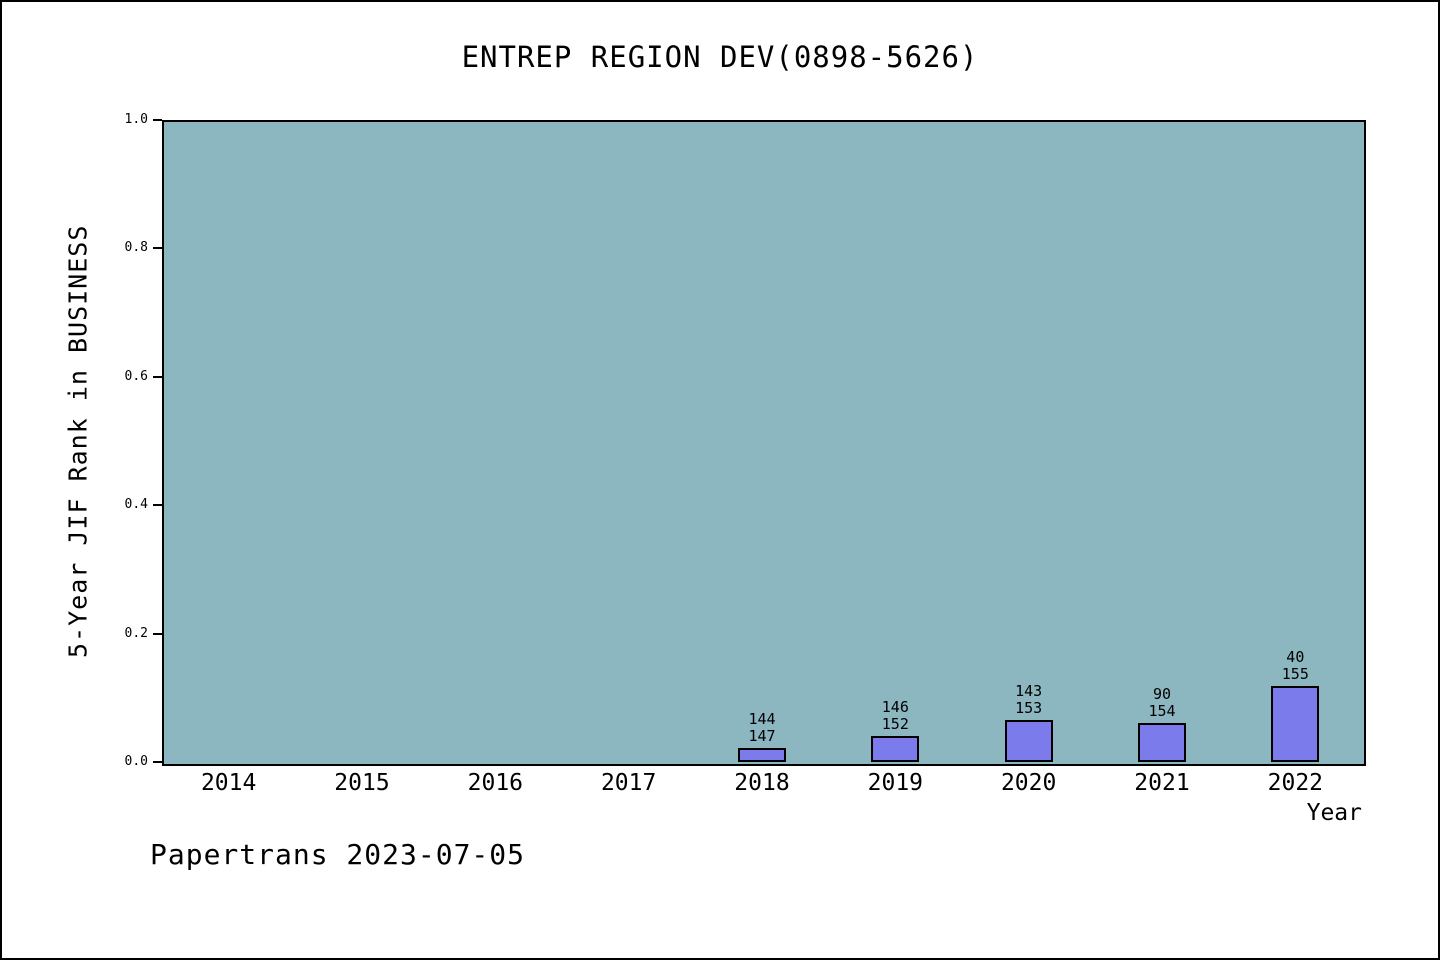  Describe the element at coordinates (1028, 783) in the screenshot. I see `x-tick-label: 2020` at that location.